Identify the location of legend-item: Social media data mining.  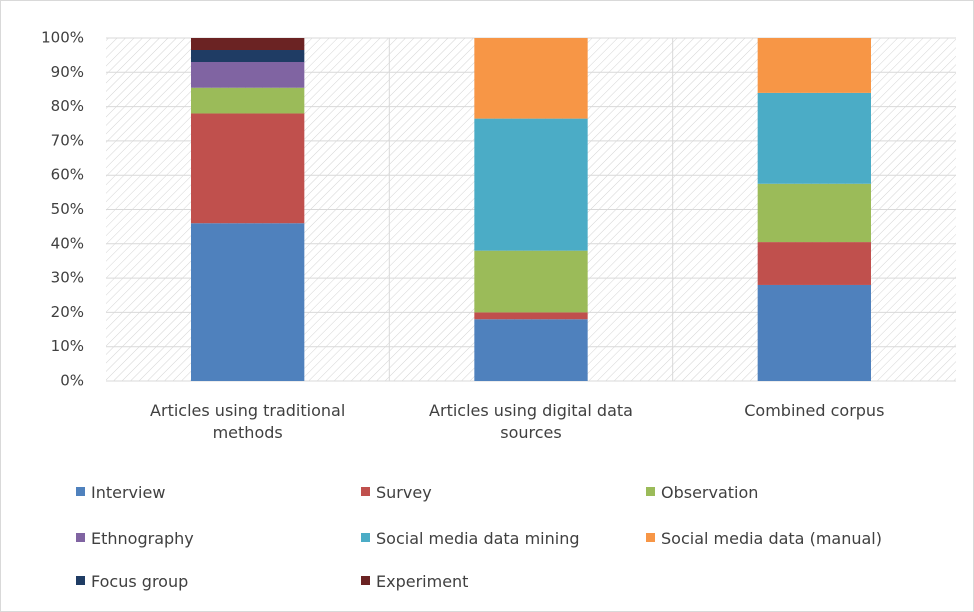
(470, 538).